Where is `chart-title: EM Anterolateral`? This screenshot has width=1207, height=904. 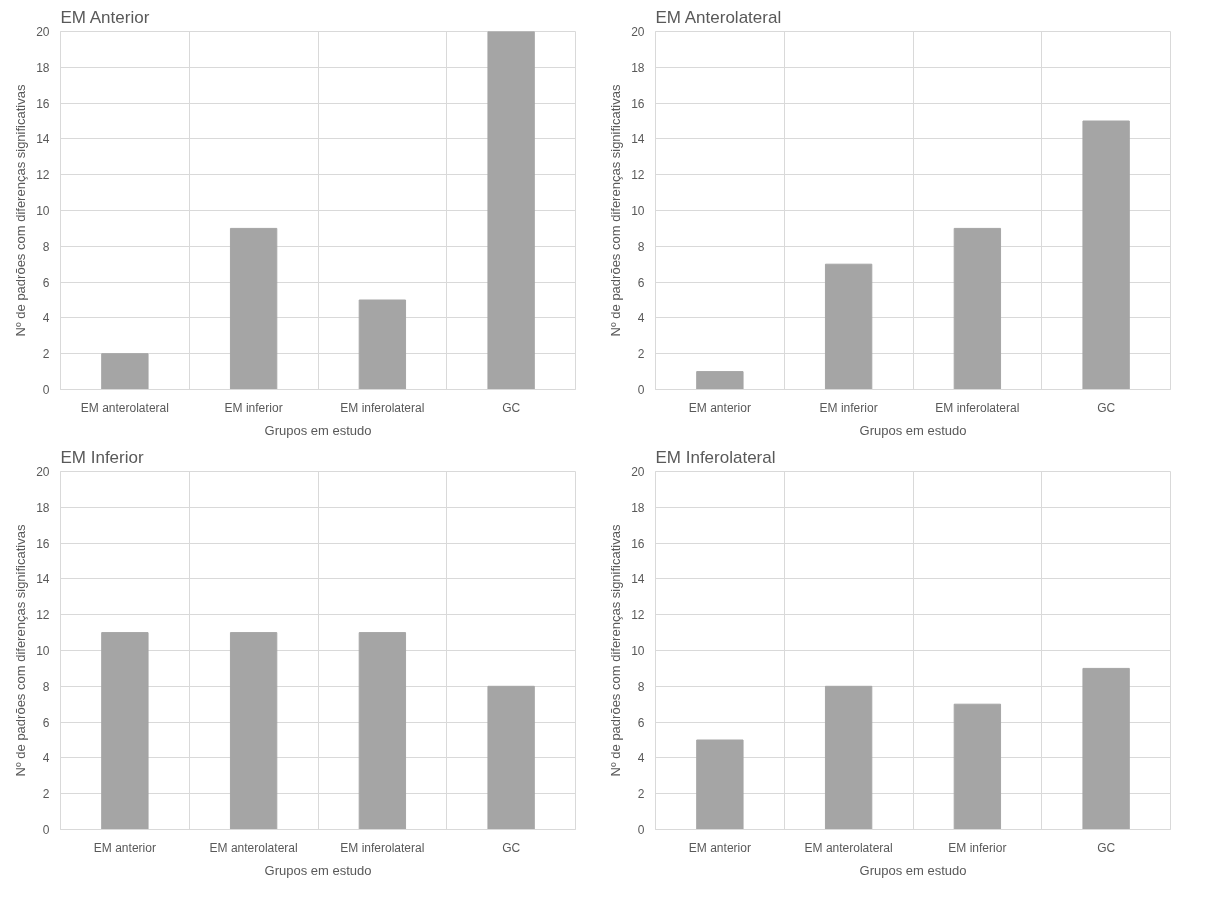
chart-title: EM Anterolateral is located at coordinates (718, 17).